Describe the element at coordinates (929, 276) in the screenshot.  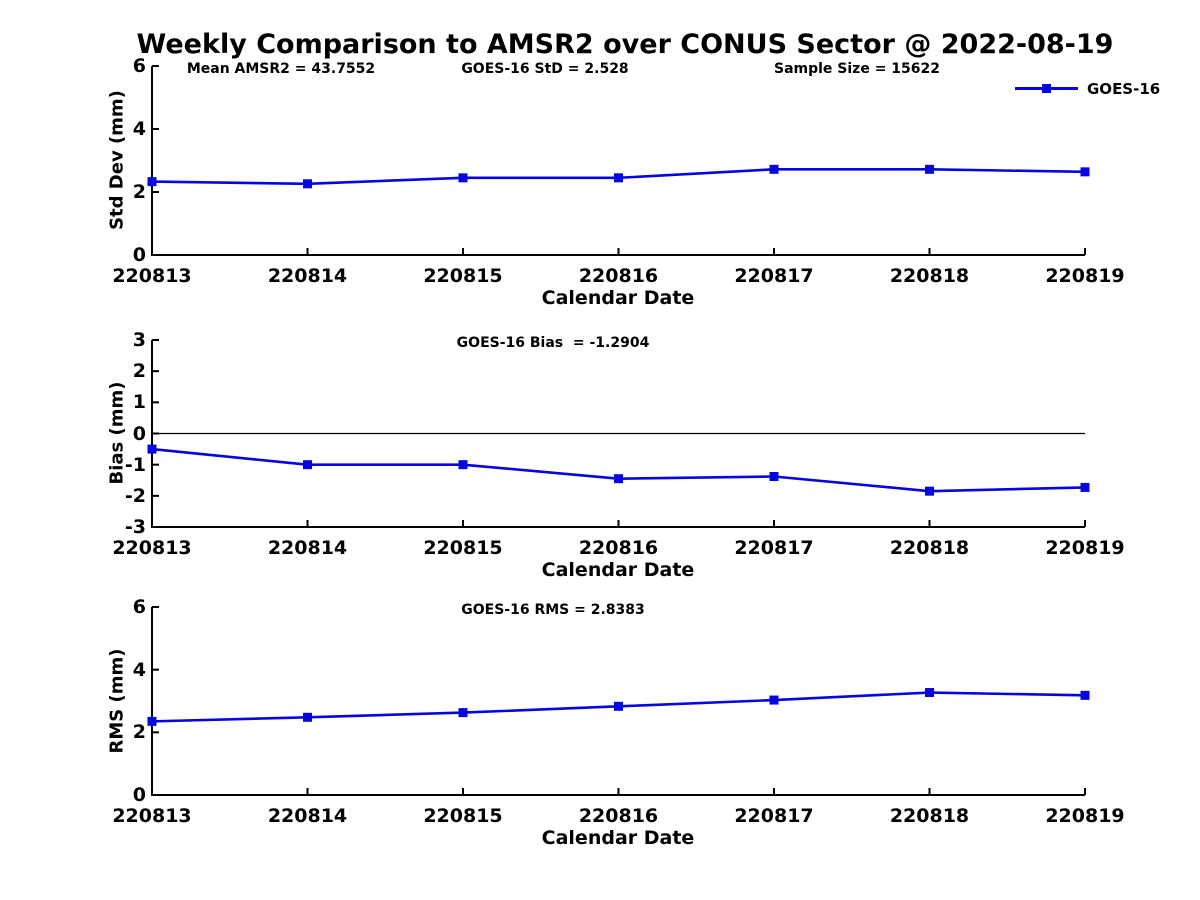
I see `std-dev-x-tick-label: 220818` at that location.